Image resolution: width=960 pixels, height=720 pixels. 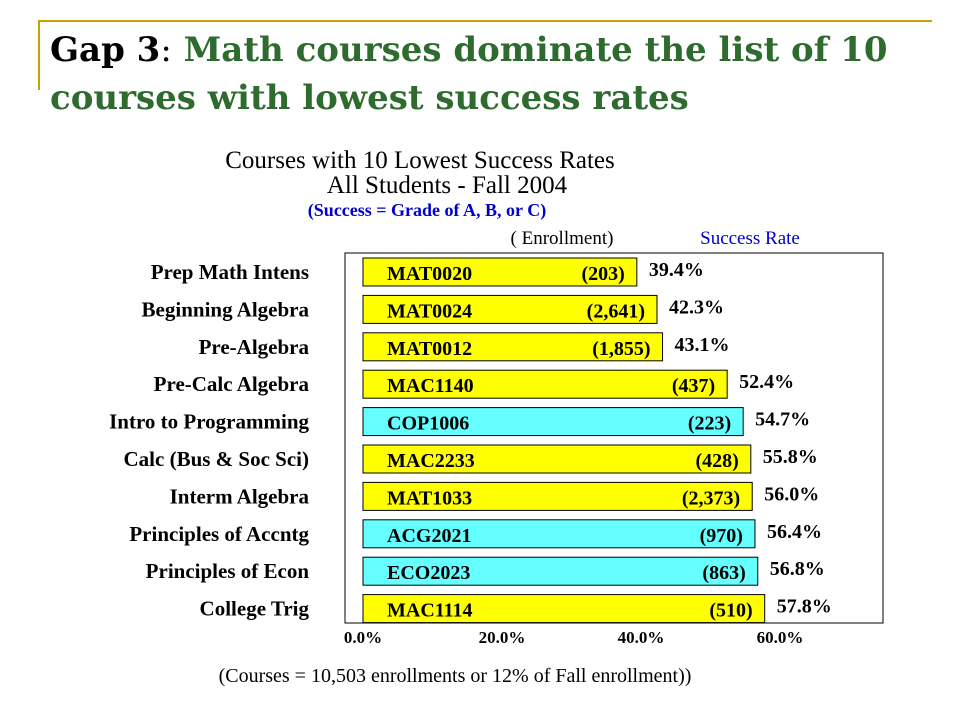 I want to click on course-code-label: MAT0024, so click(x=429, y=311).